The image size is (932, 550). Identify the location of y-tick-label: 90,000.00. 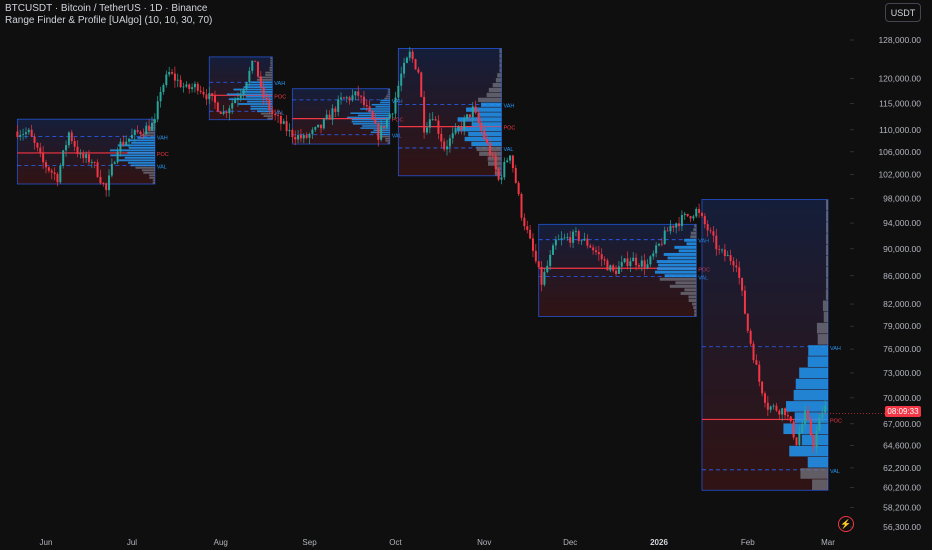
(902, 249).